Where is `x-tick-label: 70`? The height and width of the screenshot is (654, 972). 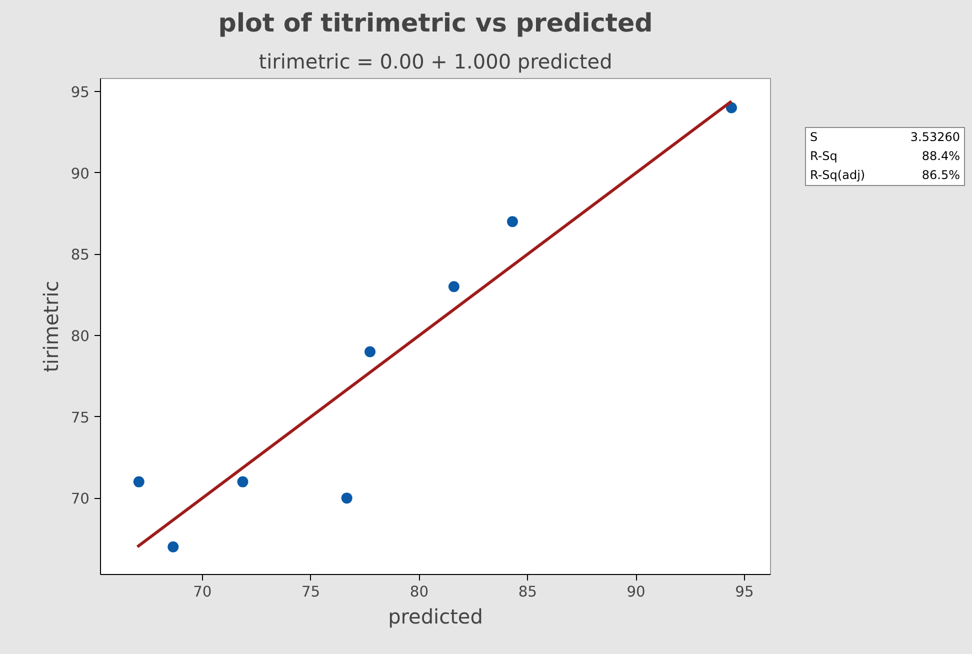 x-tick-label: 70 is located at coordinates (202, 592).